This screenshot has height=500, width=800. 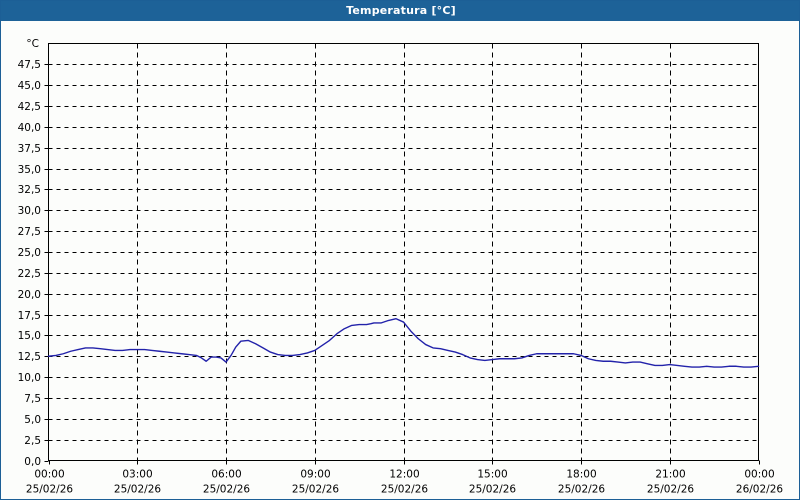 I want to click on y-axis-tick-label: 30,0, so click(x=29, y=211).